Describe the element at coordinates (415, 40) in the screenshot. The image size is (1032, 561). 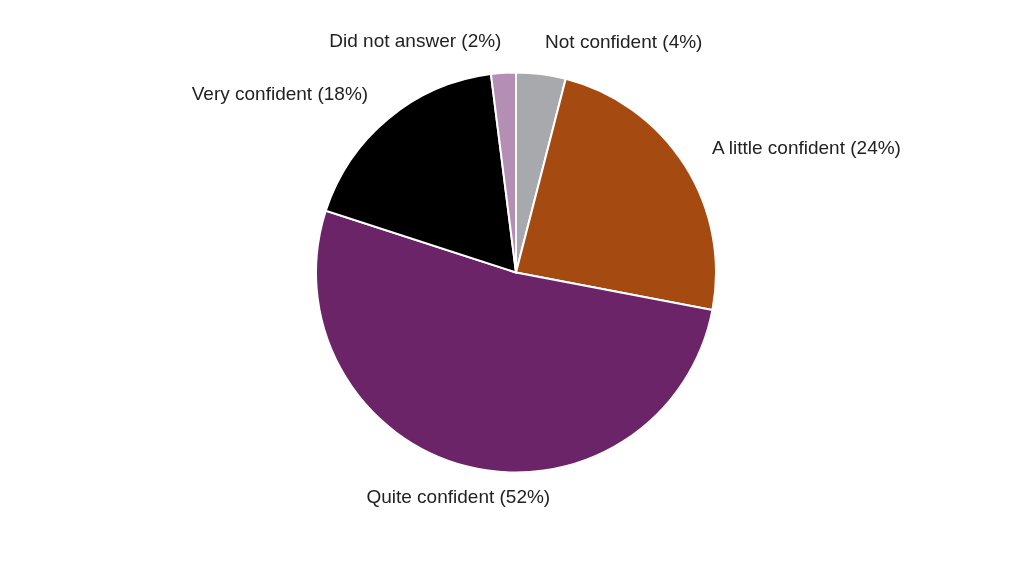
I see `slice-label: Did not answer (2%)` at that location.